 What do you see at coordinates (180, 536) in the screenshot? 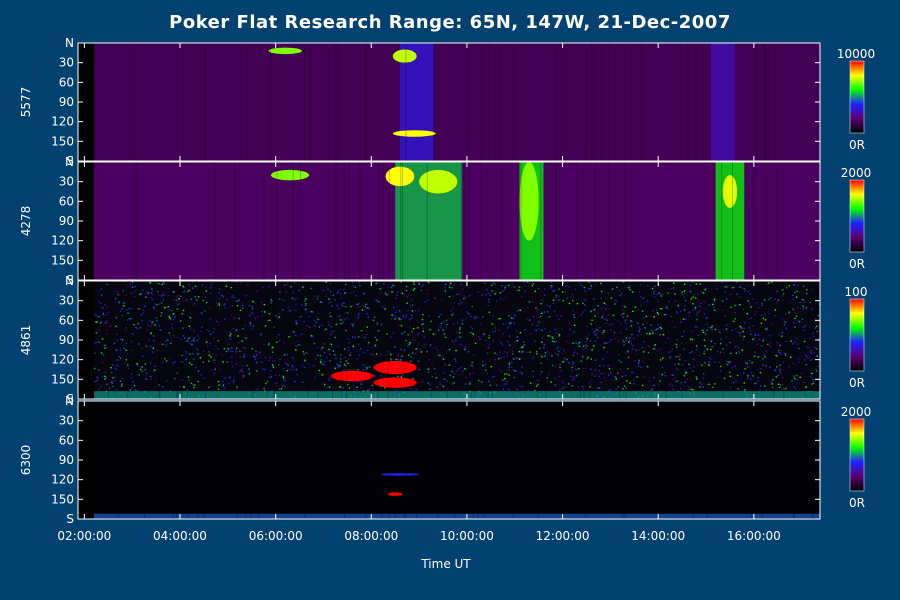
I see `x-tick-label: 04:00:00` at bounding box center [180, 536].